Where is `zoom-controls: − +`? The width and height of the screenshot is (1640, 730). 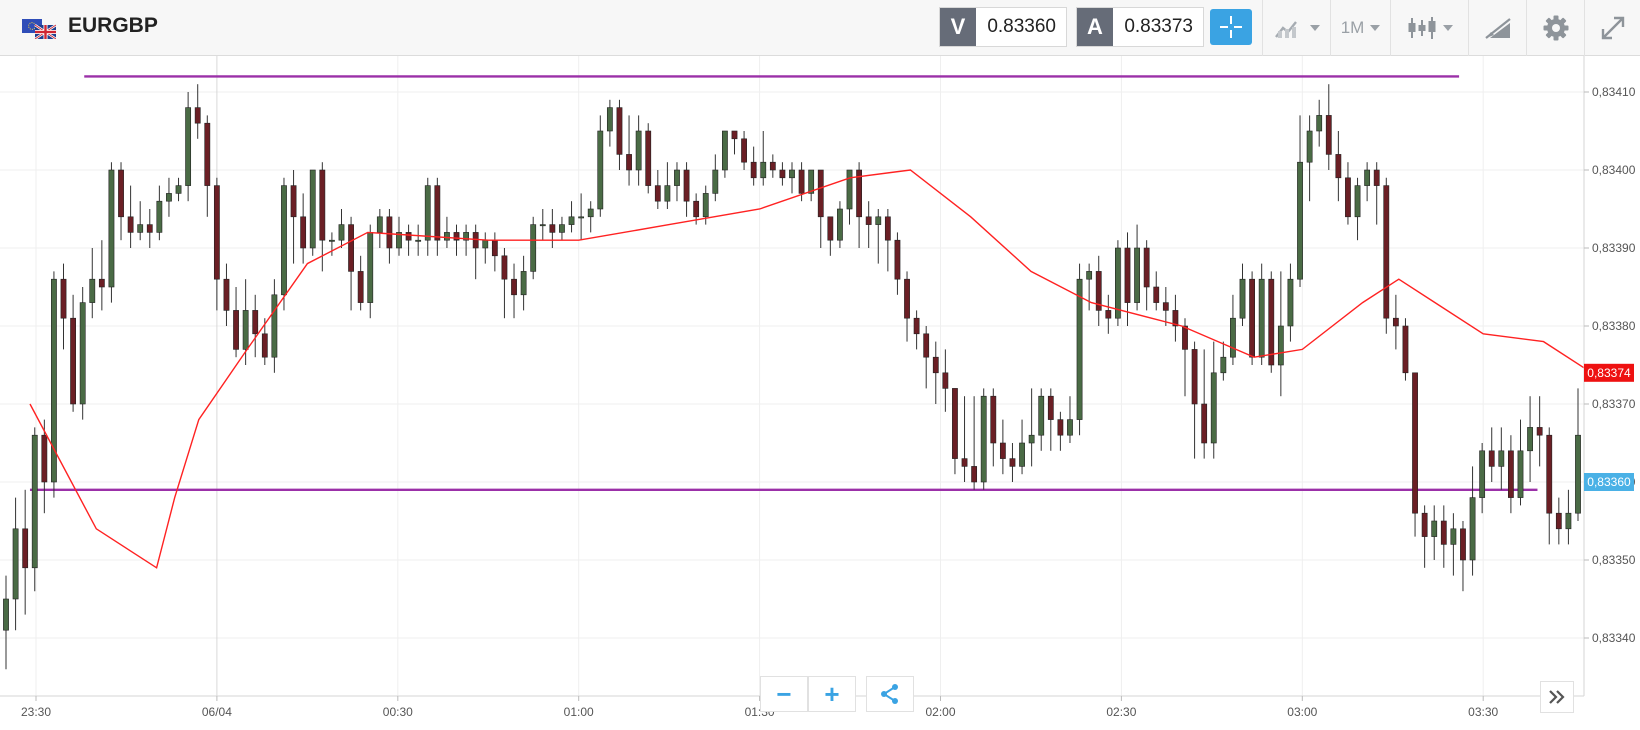 zoom-controls: − + is located at coordinates (837, 694).